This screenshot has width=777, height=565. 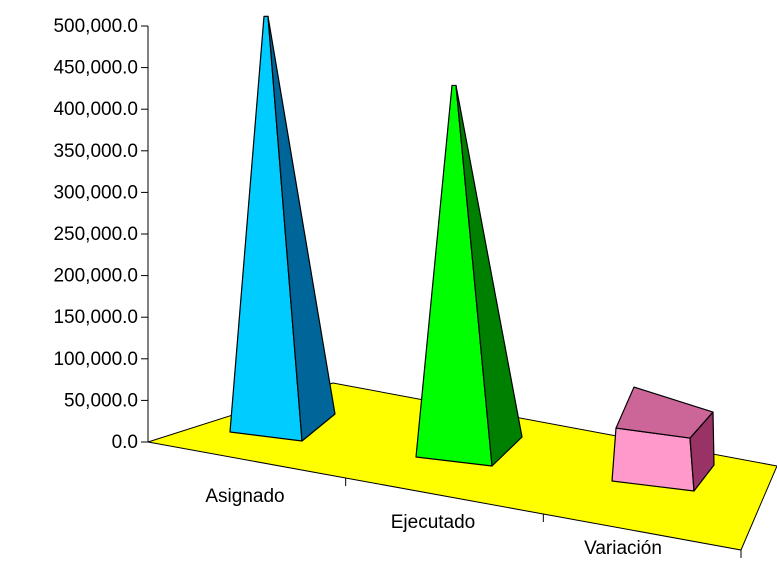 I want to click on x-tick-label: Variación, so click(x=623, y=548).